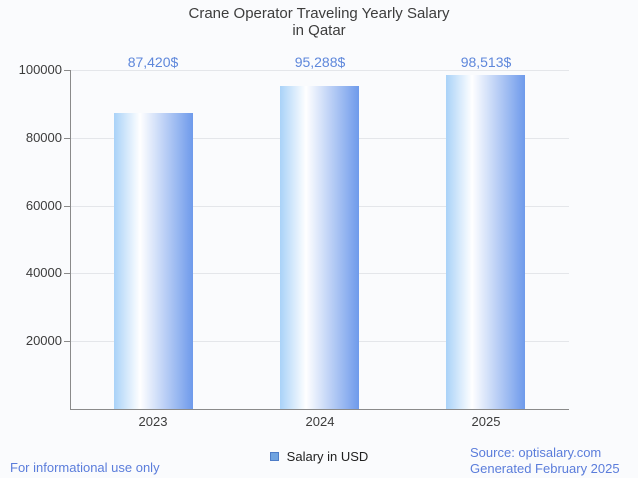  What do you see at coordinates (153, 62) in the screenshot?
I see `bar-value-label: 87,420$` at bounding box center [153, 62].